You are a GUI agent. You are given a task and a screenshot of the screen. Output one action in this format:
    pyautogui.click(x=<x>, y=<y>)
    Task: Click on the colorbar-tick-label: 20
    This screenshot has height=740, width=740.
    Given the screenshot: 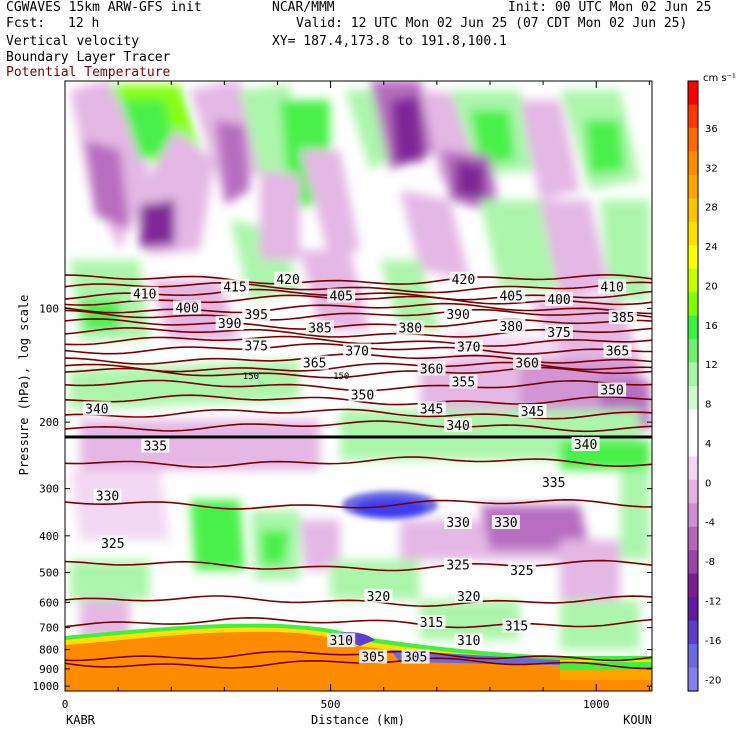 What is the action you would take?
    pyautogui.click(x=711, y=287)
    